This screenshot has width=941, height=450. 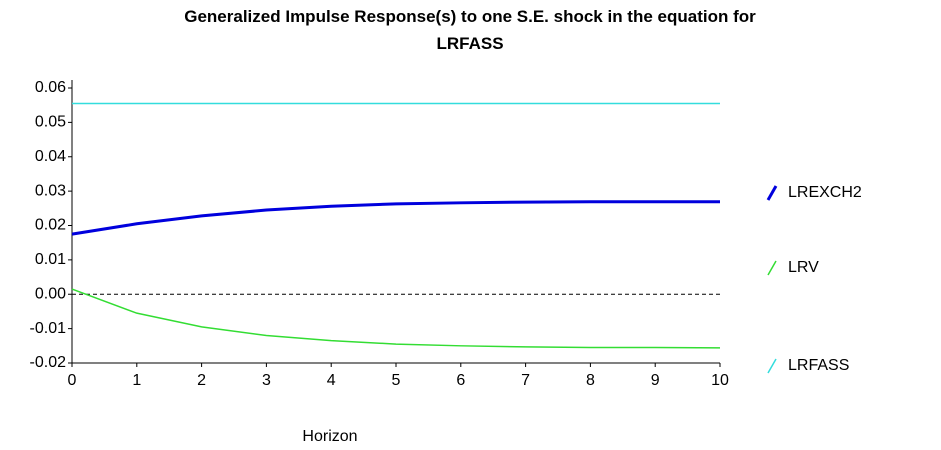 I want to click on x-axis-label: Horizon, so click(x=329, y=436).